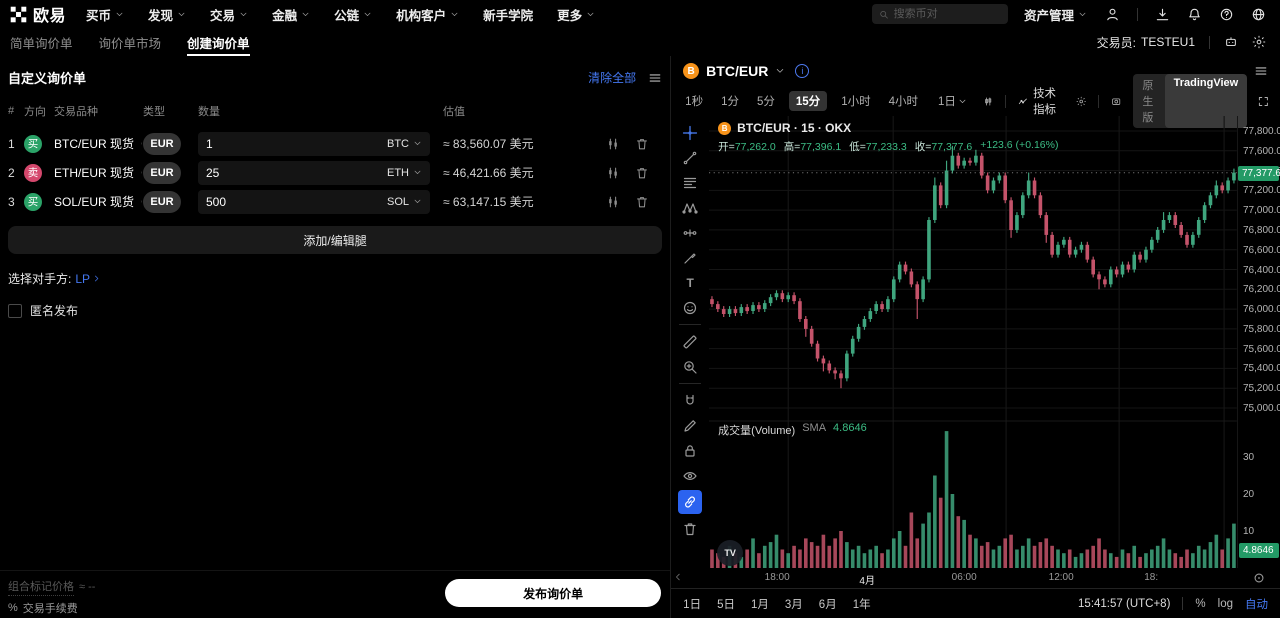 The height and width of the screenshot is (618, 1280). Describe the element at coordinates (229, 14) in the screenshot. I see `nav-item-trade: 交易` at that location.